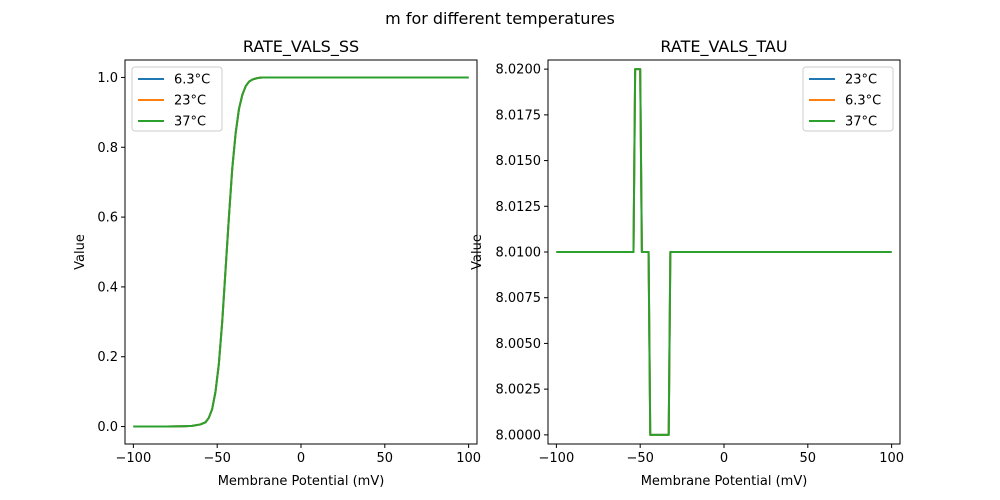  Describe the element at coordinates (519, 390) in the screenshot. I see `y-tick-label: 8.0025` at that location.